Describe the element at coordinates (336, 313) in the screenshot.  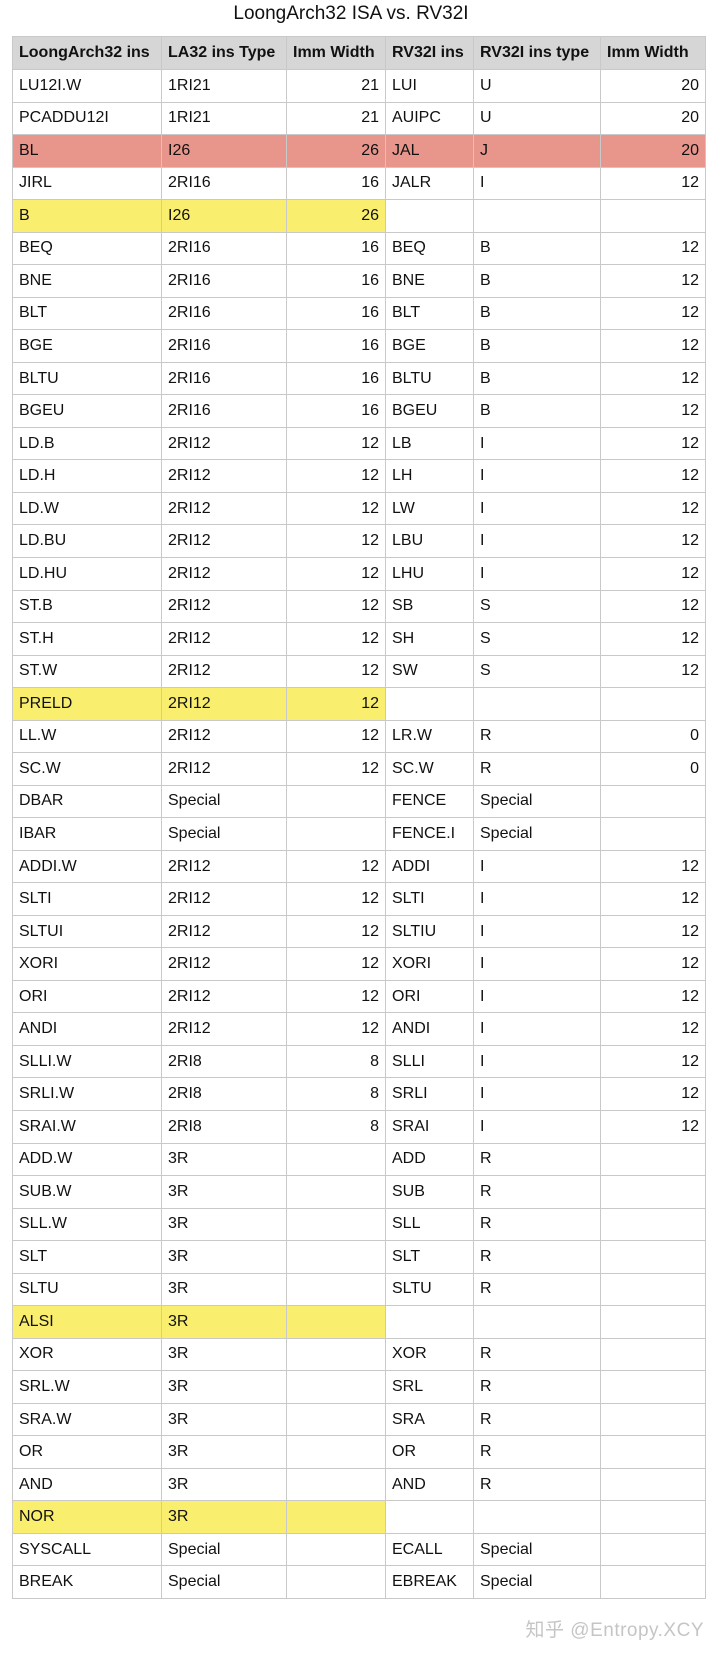
I see `cell-la32-imm-width: 16` at that location.